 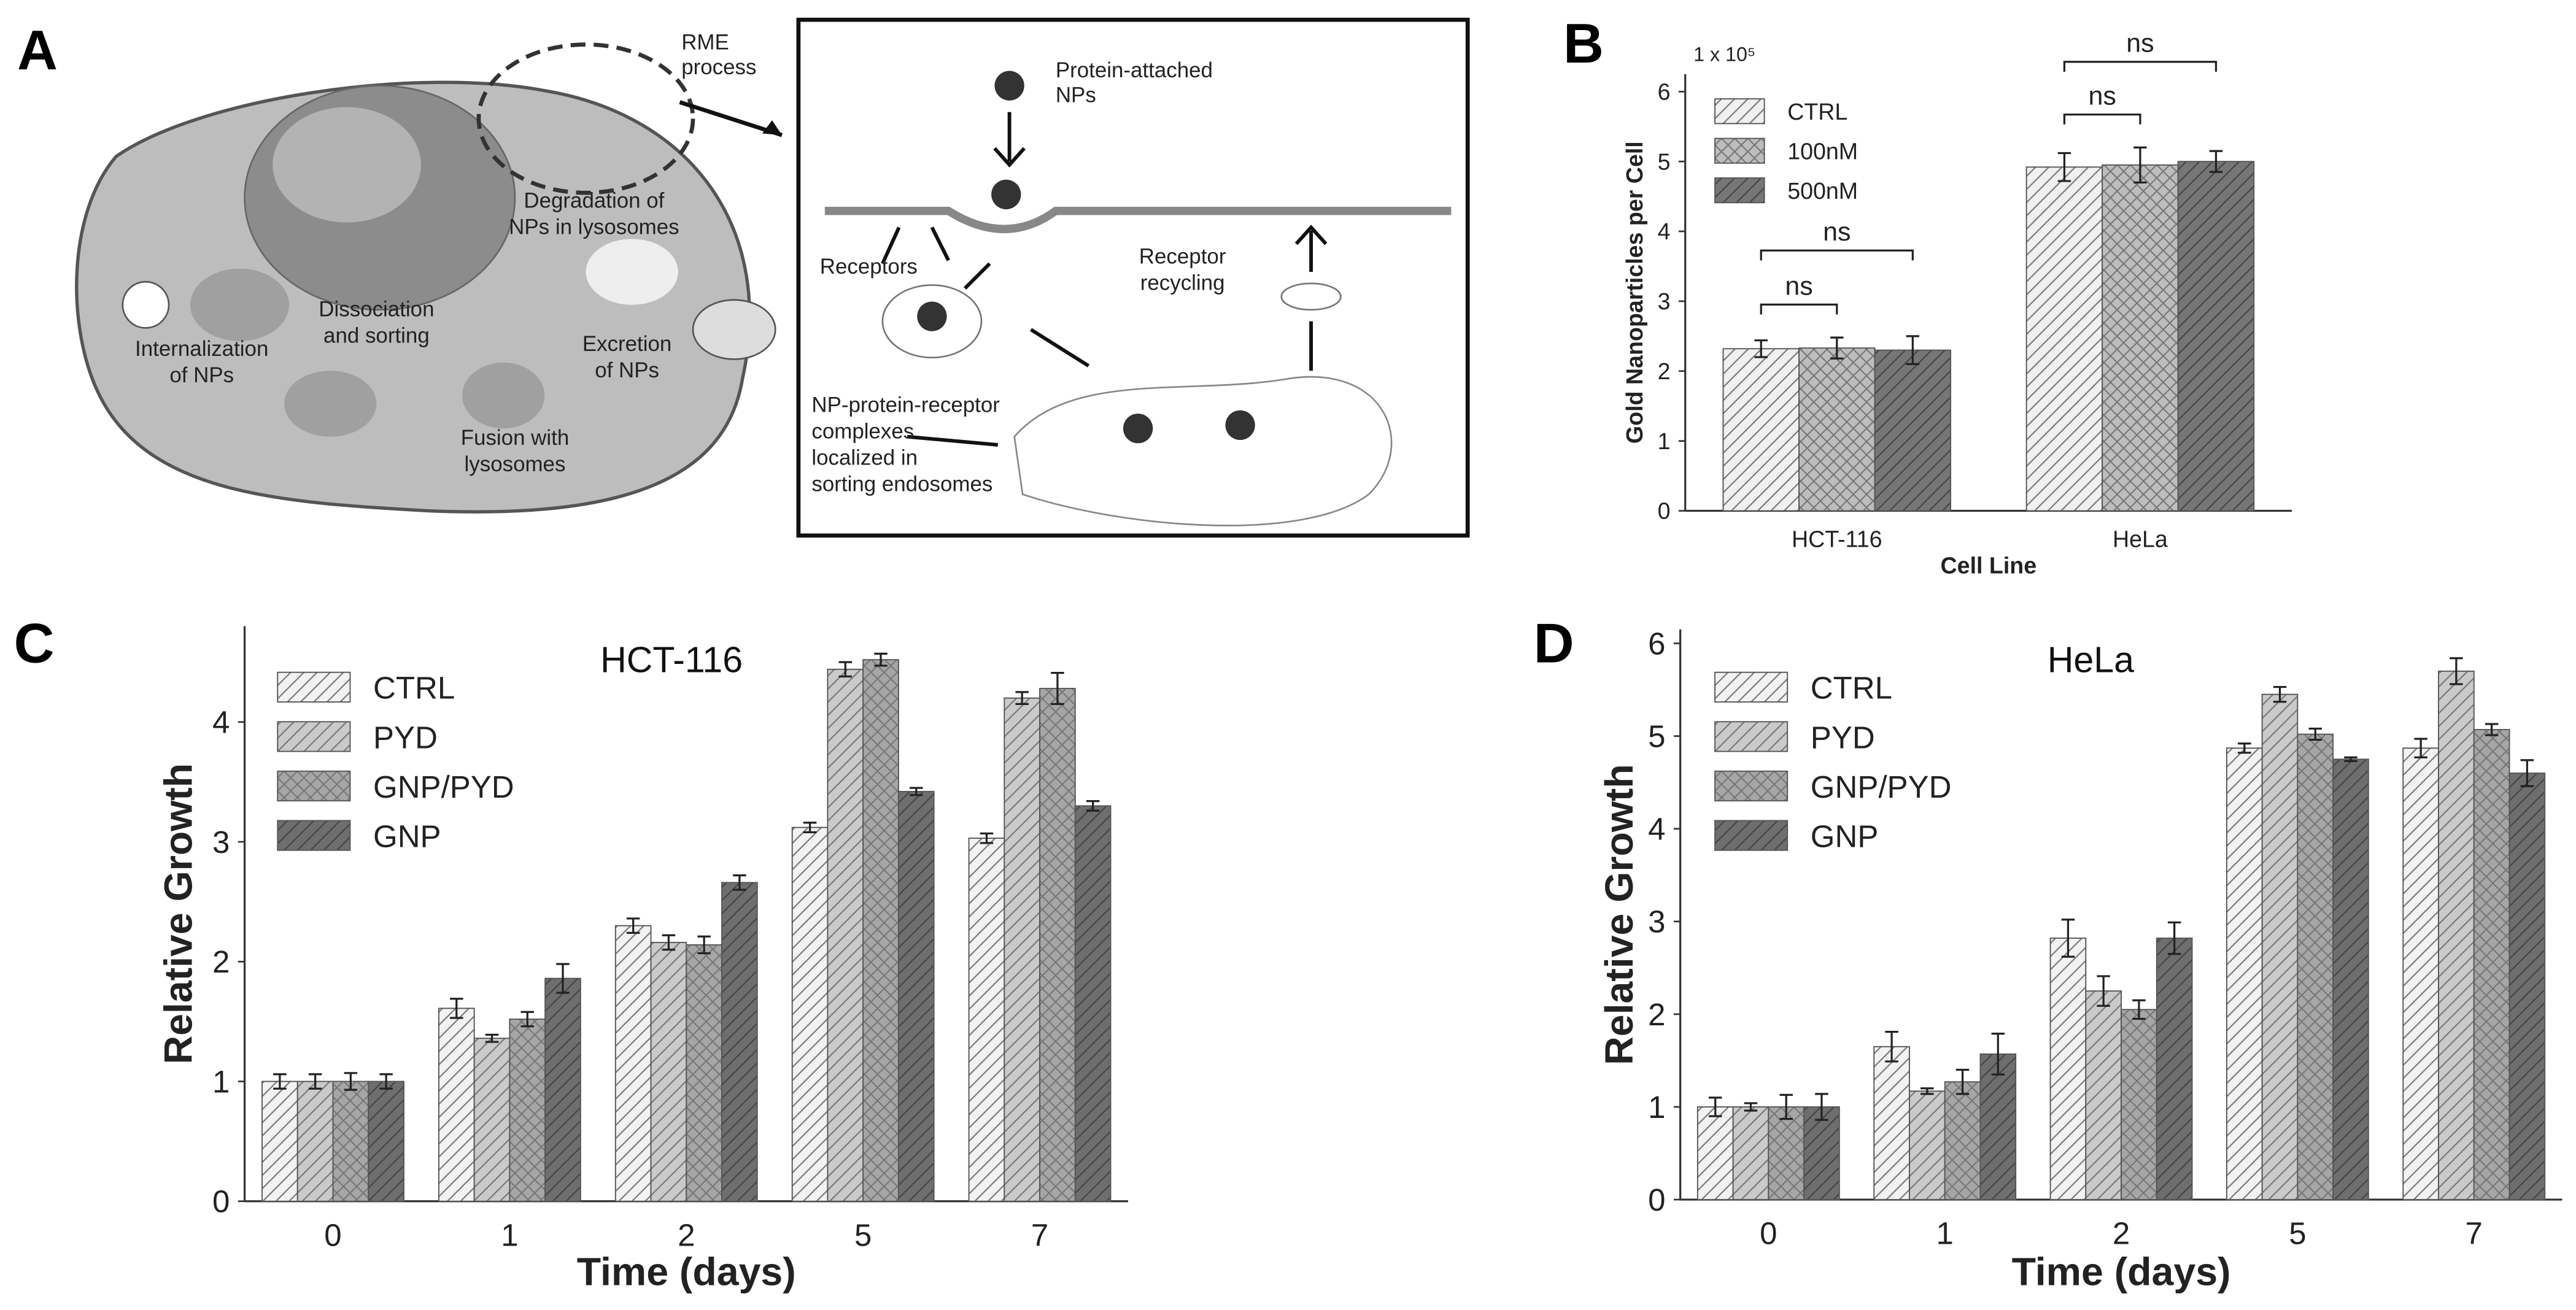 What do you see at coordinates (1881, 786) in the screenshot?
I see `legend-label: GNP/PYD` at bounding box center [1881, 786].